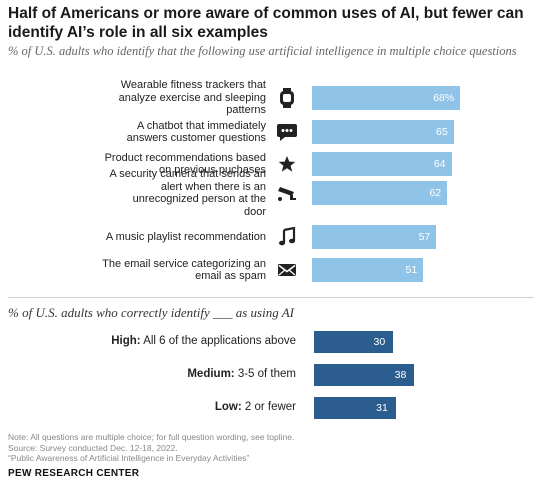  I want to click on data-label: 65, so click(442, 132).